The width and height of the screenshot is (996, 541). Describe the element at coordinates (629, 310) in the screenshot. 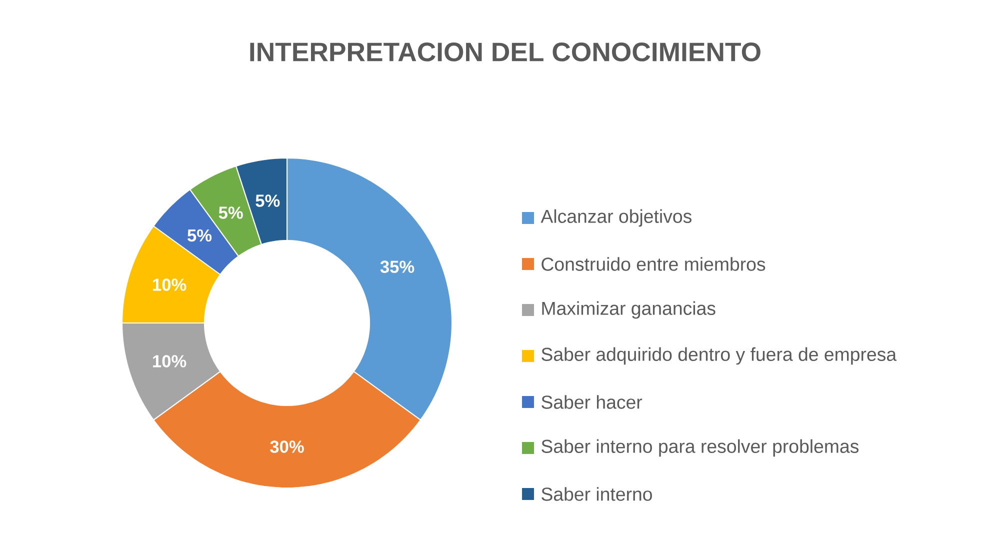

I see `legend-label: Maximizar ganancias` at that location.